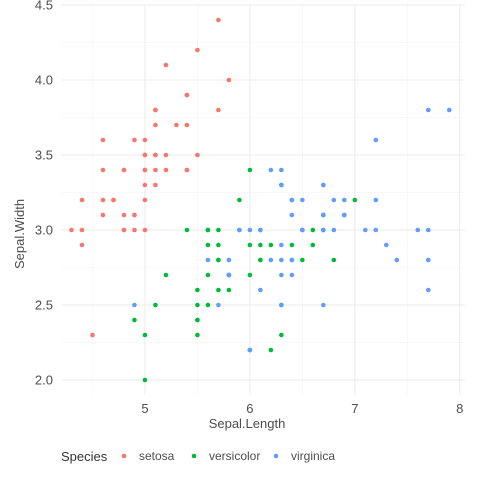 This screenshot has width=480, height=480. Describe the element at coordinates (194, 456) in the screenshot. I see `legend-key-versicolor` at that location.